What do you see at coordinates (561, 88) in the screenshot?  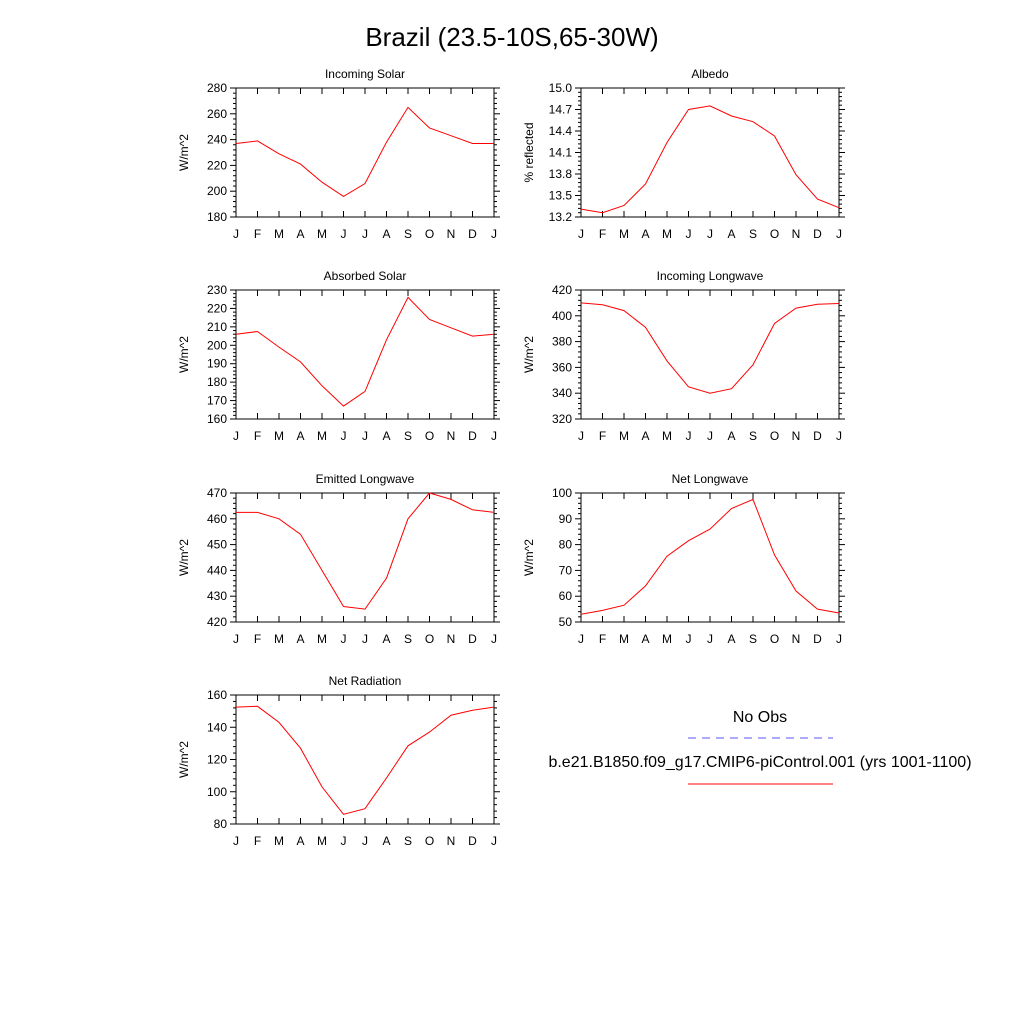 I see `y-tick-label-albedo: 15.0` at bounding box center [561, 88].